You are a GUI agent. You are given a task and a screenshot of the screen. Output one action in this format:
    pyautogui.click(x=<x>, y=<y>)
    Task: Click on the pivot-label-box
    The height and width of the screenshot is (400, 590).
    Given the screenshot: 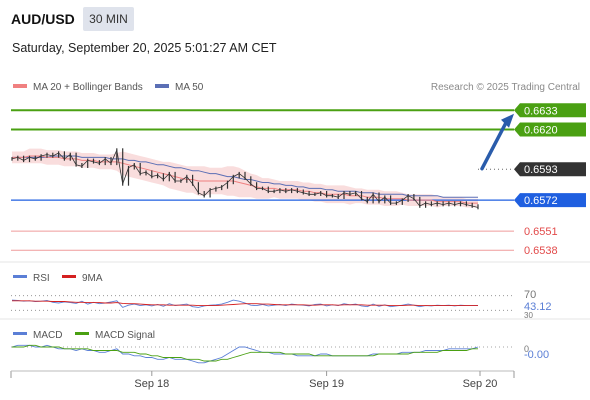 What is the action you would take?
    pyautogui.click(x=550, y=200)
    